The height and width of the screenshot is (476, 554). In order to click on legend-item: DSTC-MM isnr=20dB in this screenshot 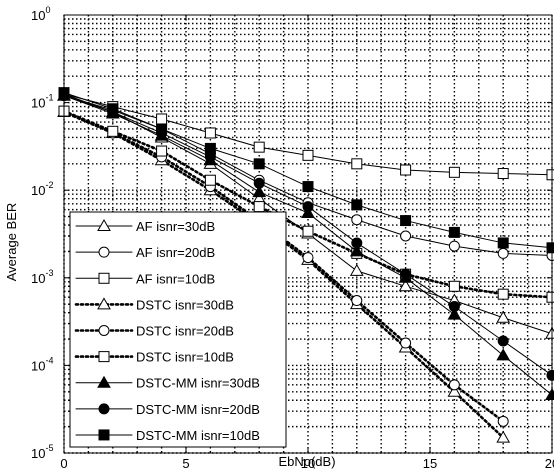, I will do `click(167, 409)`.